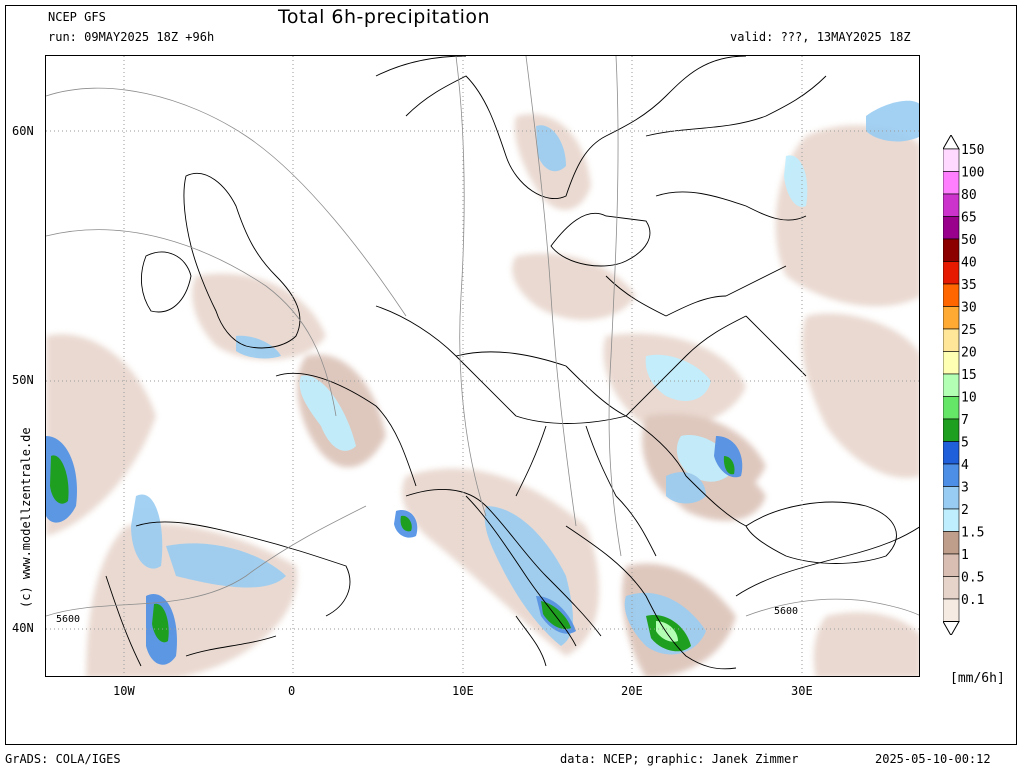 The image size is (1024, 768). I want to click on legend-tick-label: 50, so click(969, 240).